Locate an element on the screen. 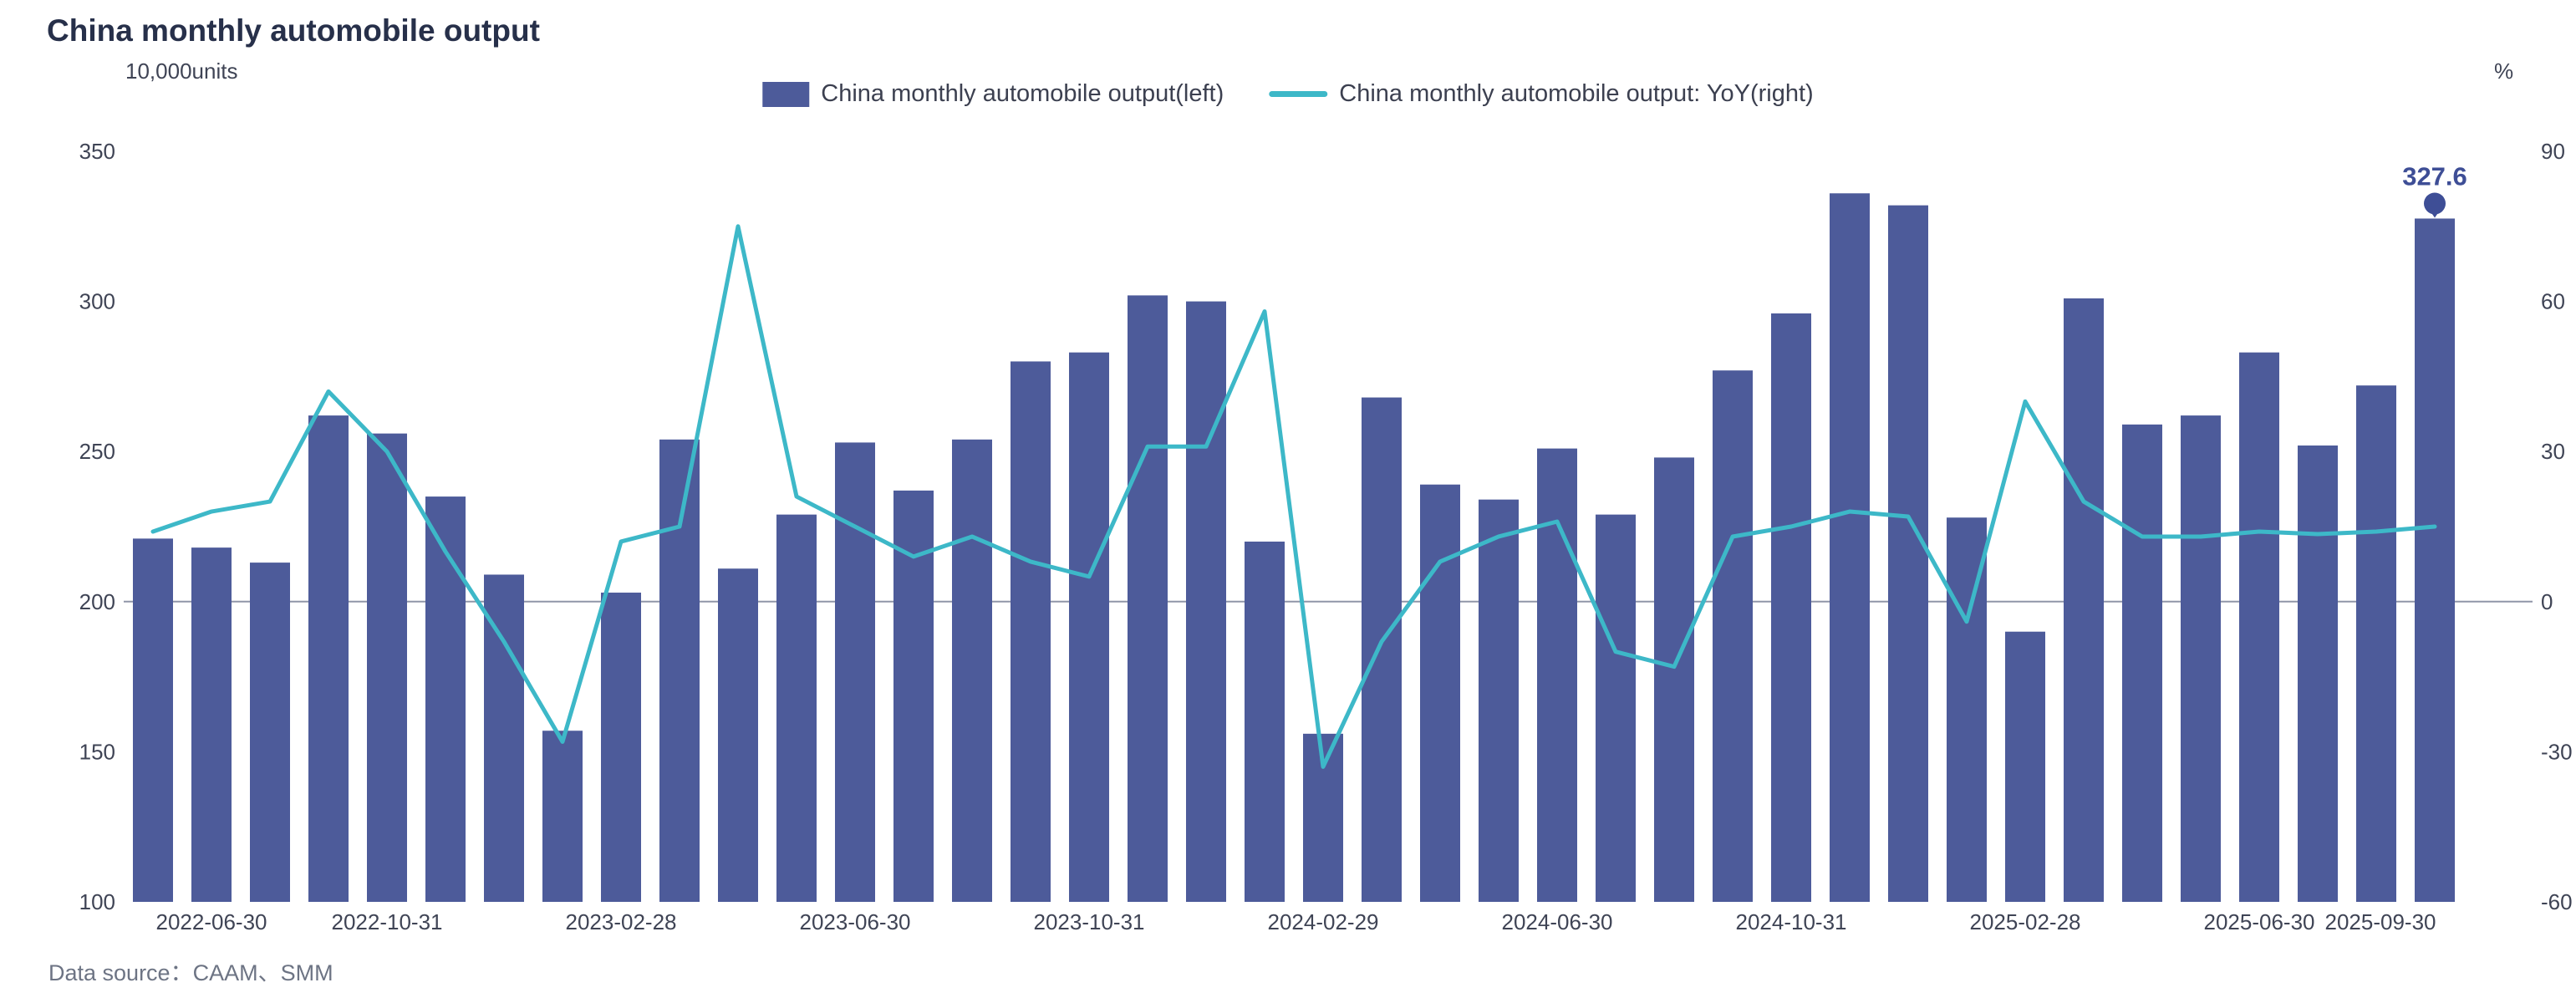 This screenshot has height=1003, width=2576. x-axis-tick-label: 2024-10-31 is located at coordinates (1791, 921).